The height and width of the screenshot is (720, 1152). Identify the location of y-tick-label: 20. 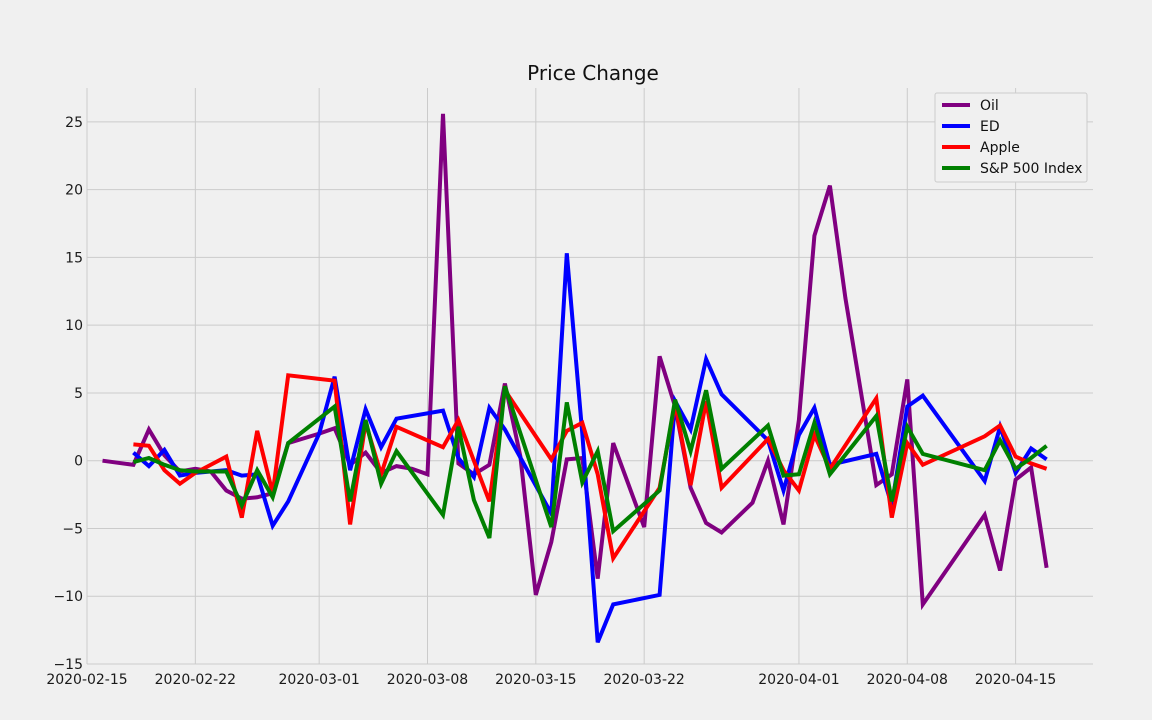
(74, 191).